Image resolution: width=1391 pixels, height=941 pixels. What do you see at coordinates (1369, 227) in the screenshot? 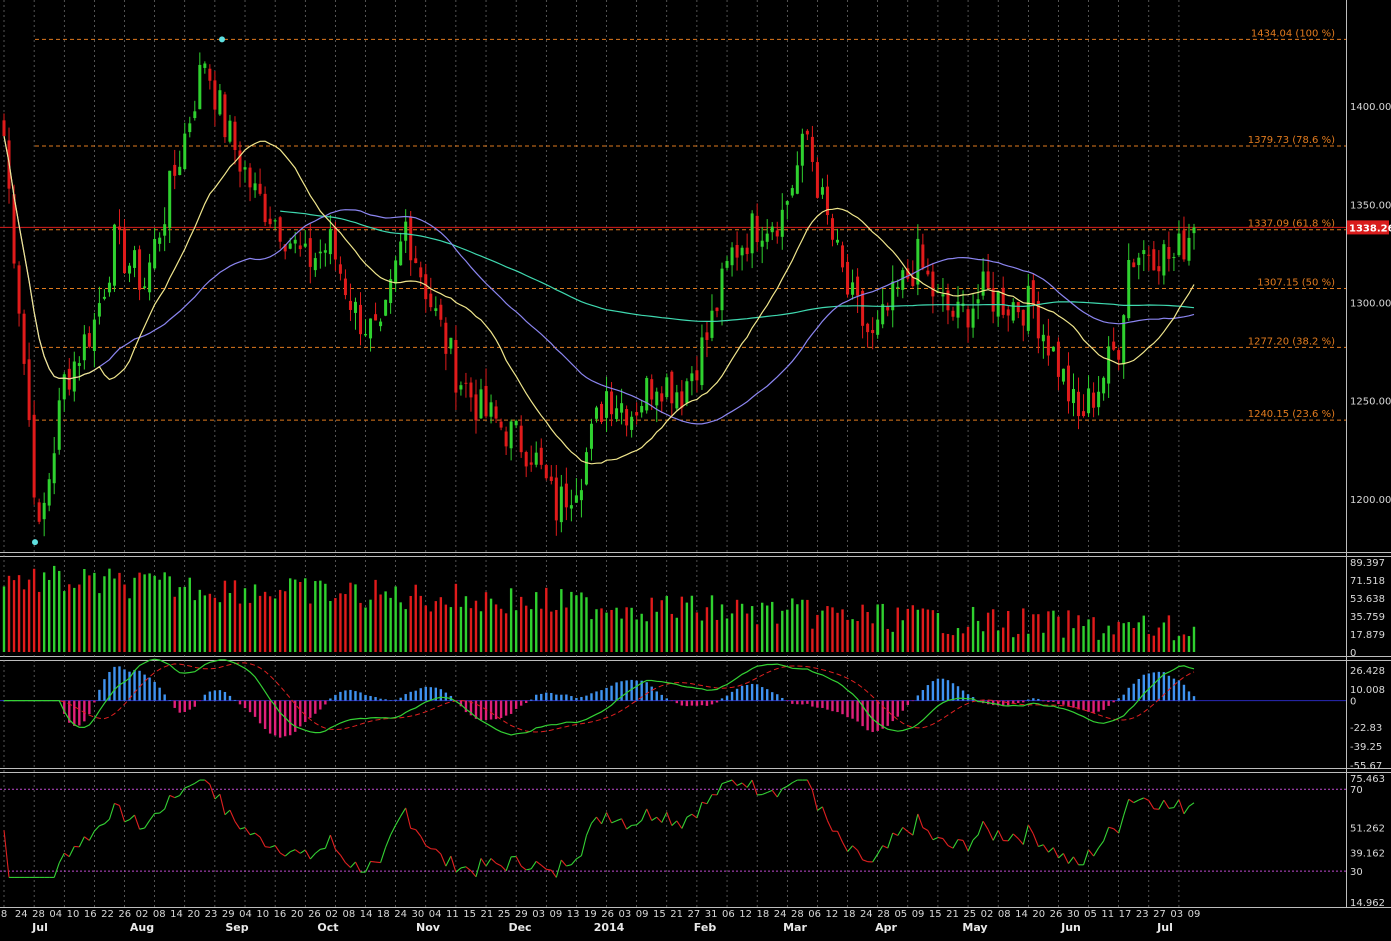
I see `last-price-tag: 1338.26` at bounding box center [1369, 227].